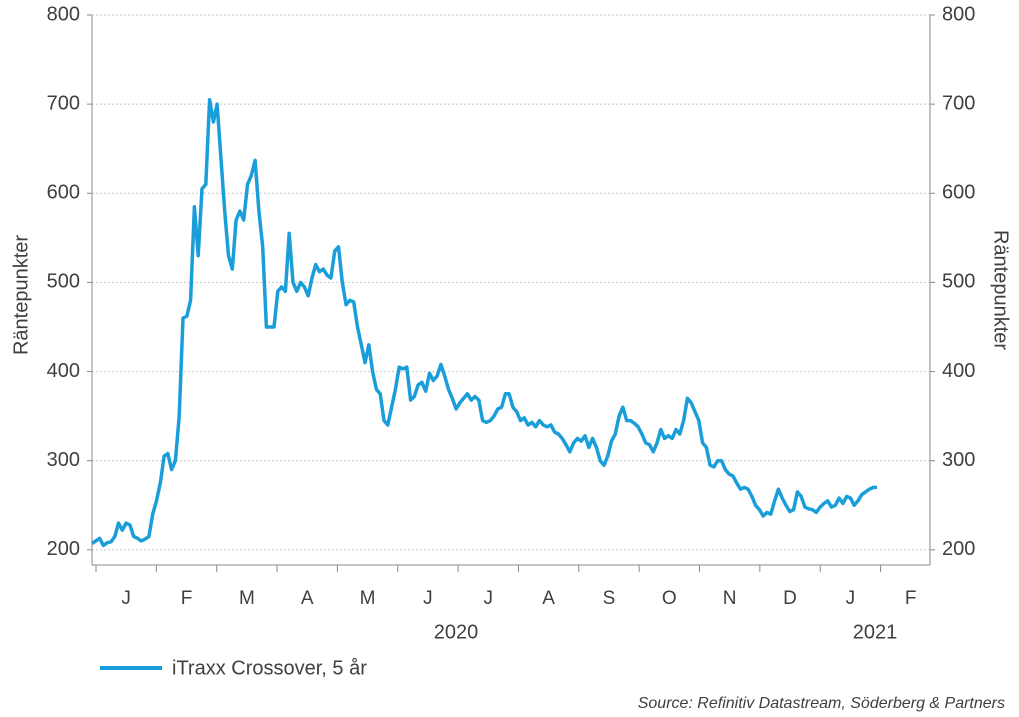 The height and width of the screenshot is (717, 1019). I want to click on y2-tick-label: 500, so click(958, 282).